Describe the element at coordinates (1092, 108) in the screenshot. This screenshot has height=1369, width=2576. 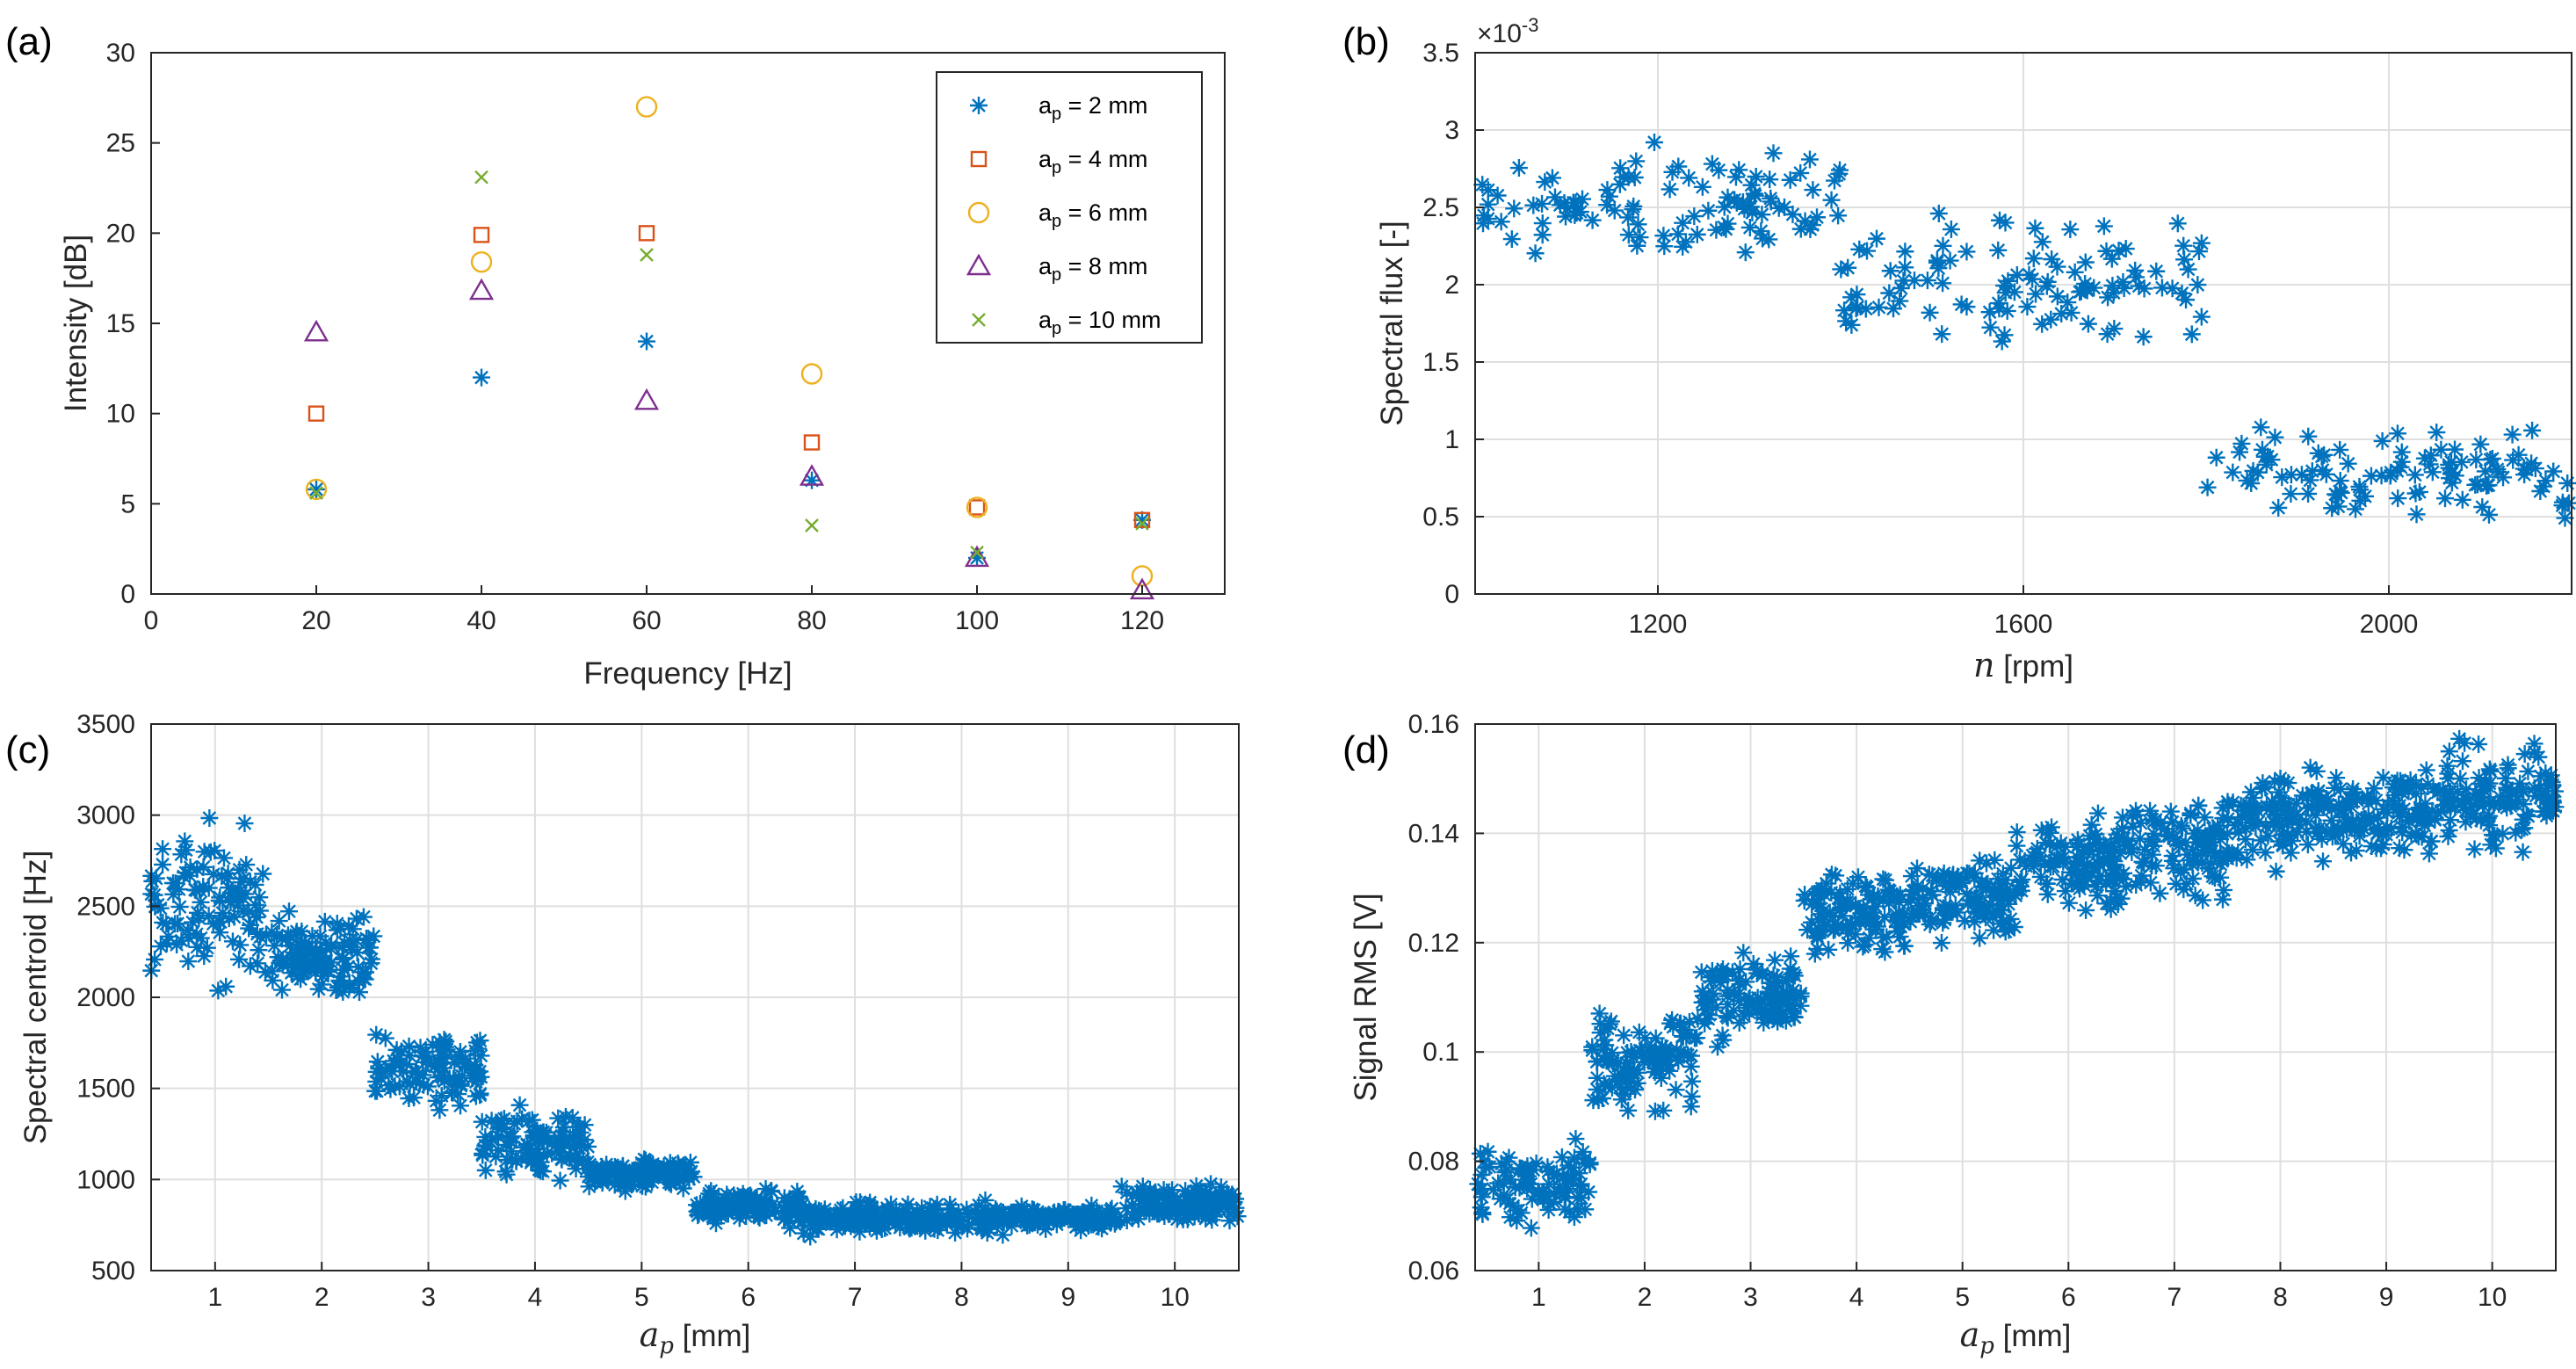
I see `legend-entry-label: ap = 2 mm` at that location.